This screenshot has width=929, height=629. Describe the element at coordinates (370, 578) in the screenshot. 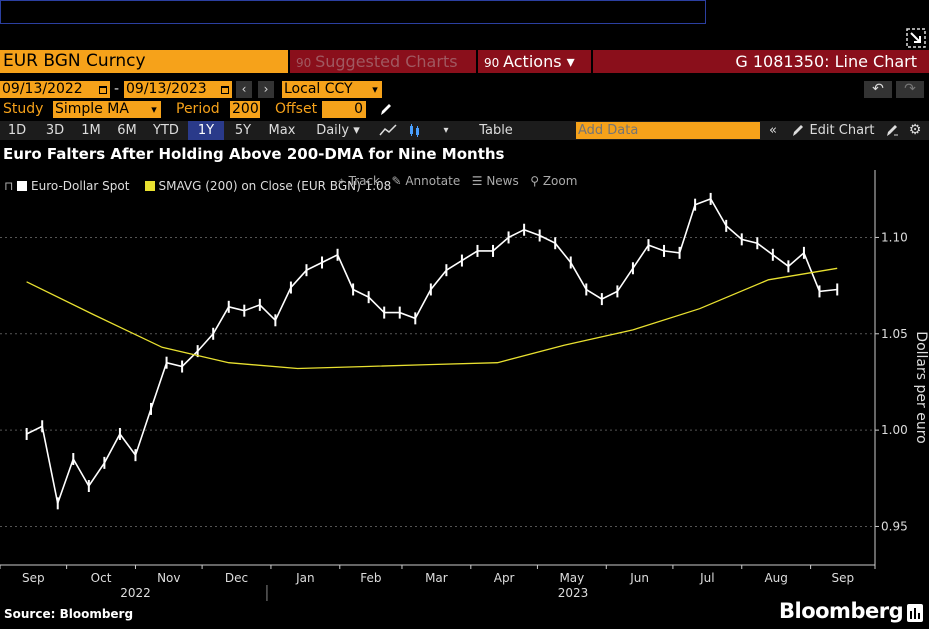

I see `x-tick-label: Feb` at that location.